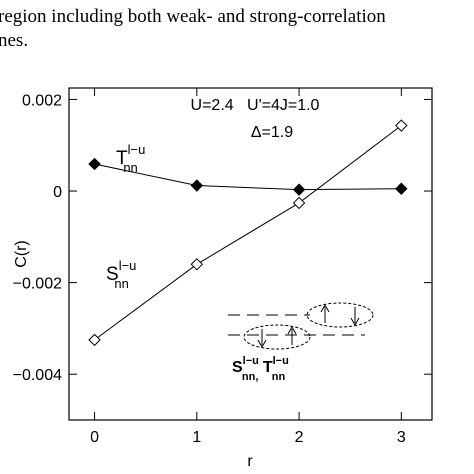 The width and height of the screenshot is (474, 474). Describe the element at coordinates (196, 437) in the screenshot. I see `x-tick-label: 1` at that location.